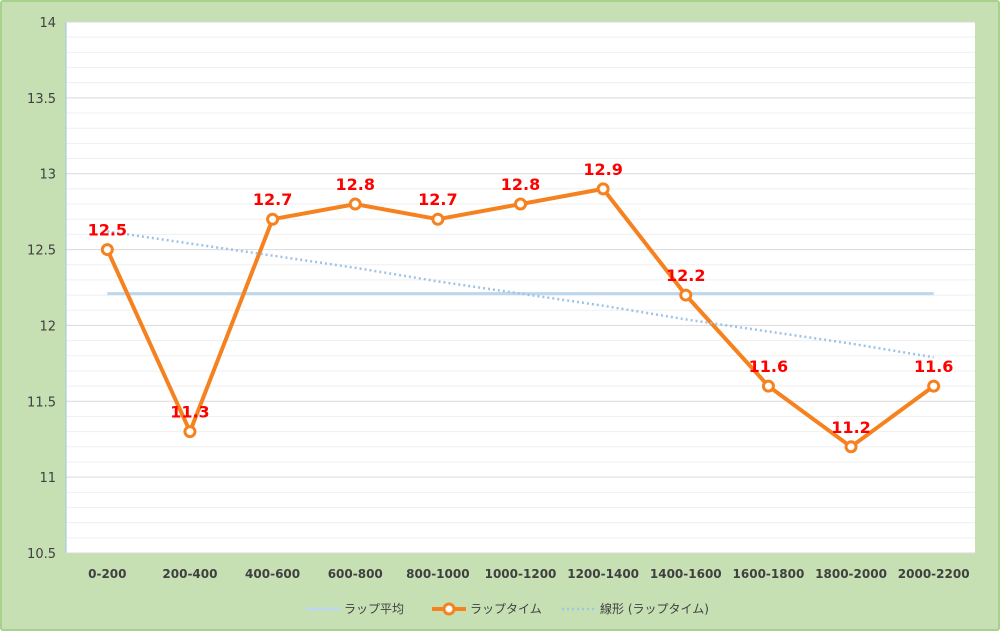  Describe the element at coordinates (47, 326) in the screenshot. I see `y-tick-label: 12` at that location.